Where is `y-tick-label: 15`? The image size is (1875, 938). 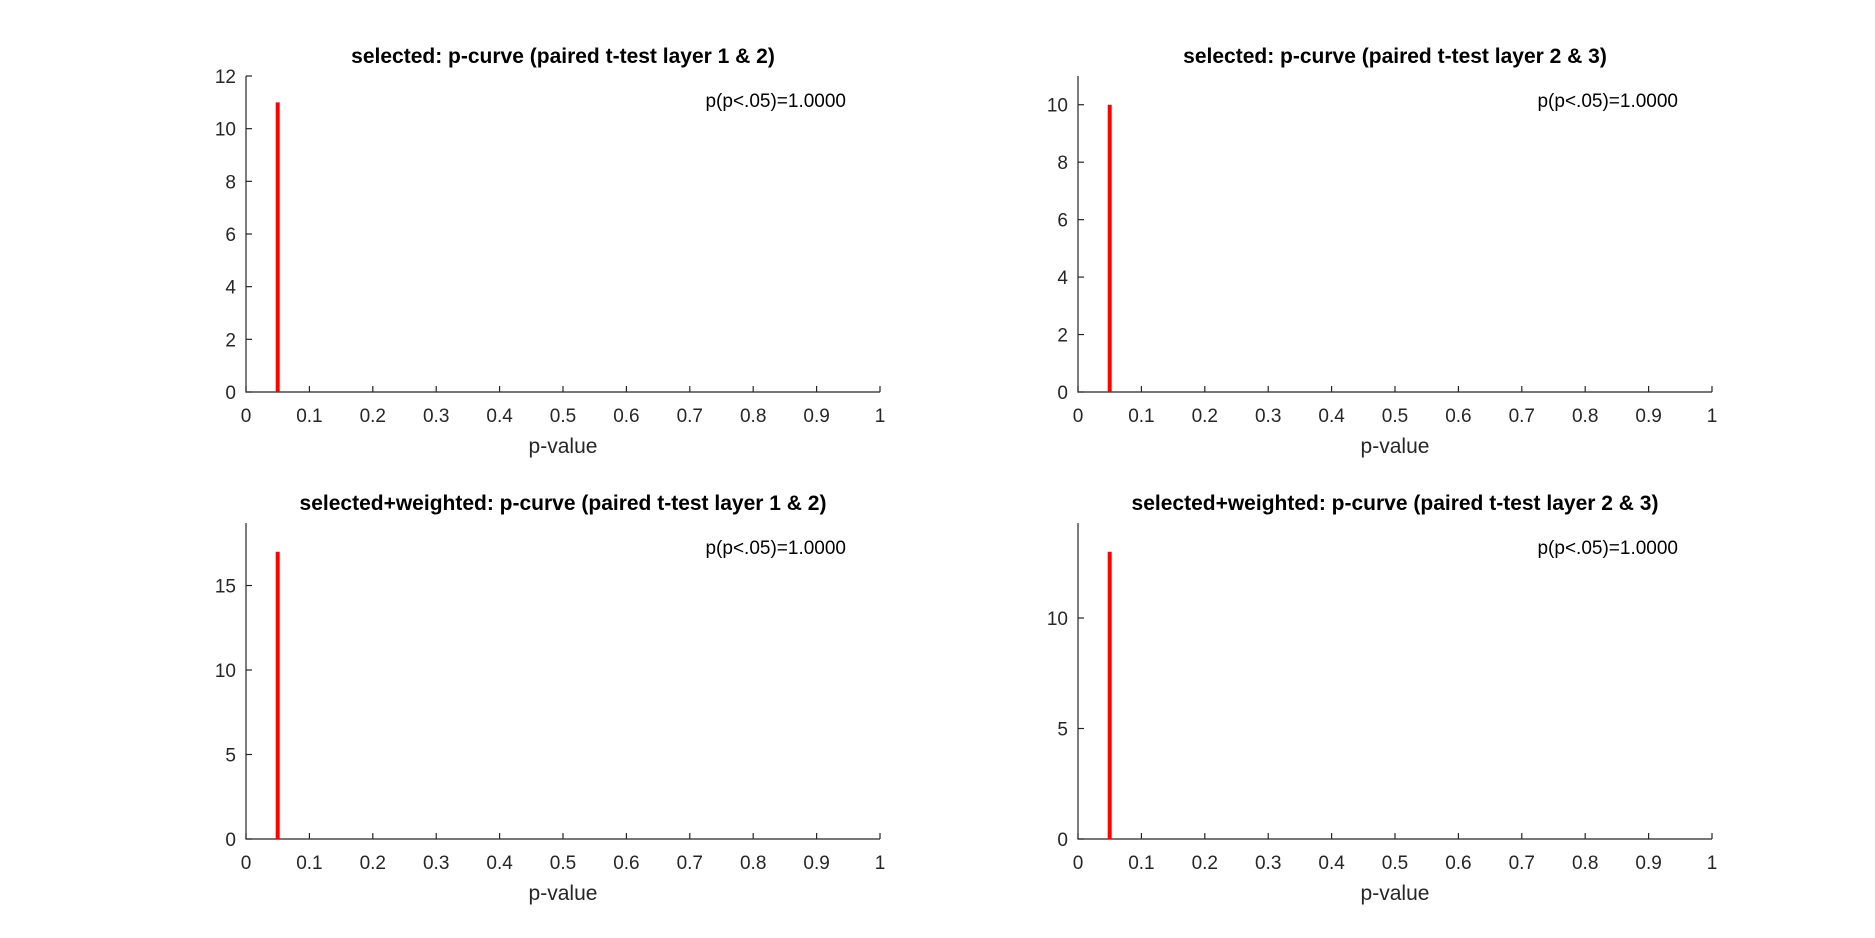
y-tick-label: 15 is located at coordinates (225, 587).